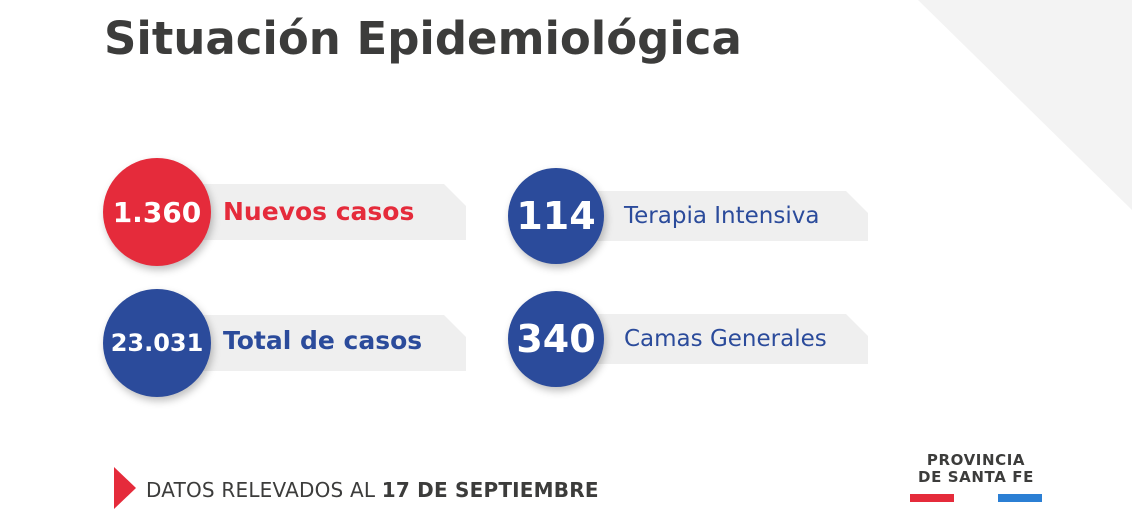 The width and height of the screenshot is (1132, 509). I want to click on stat-value-circle: 340, so click(556, 339).